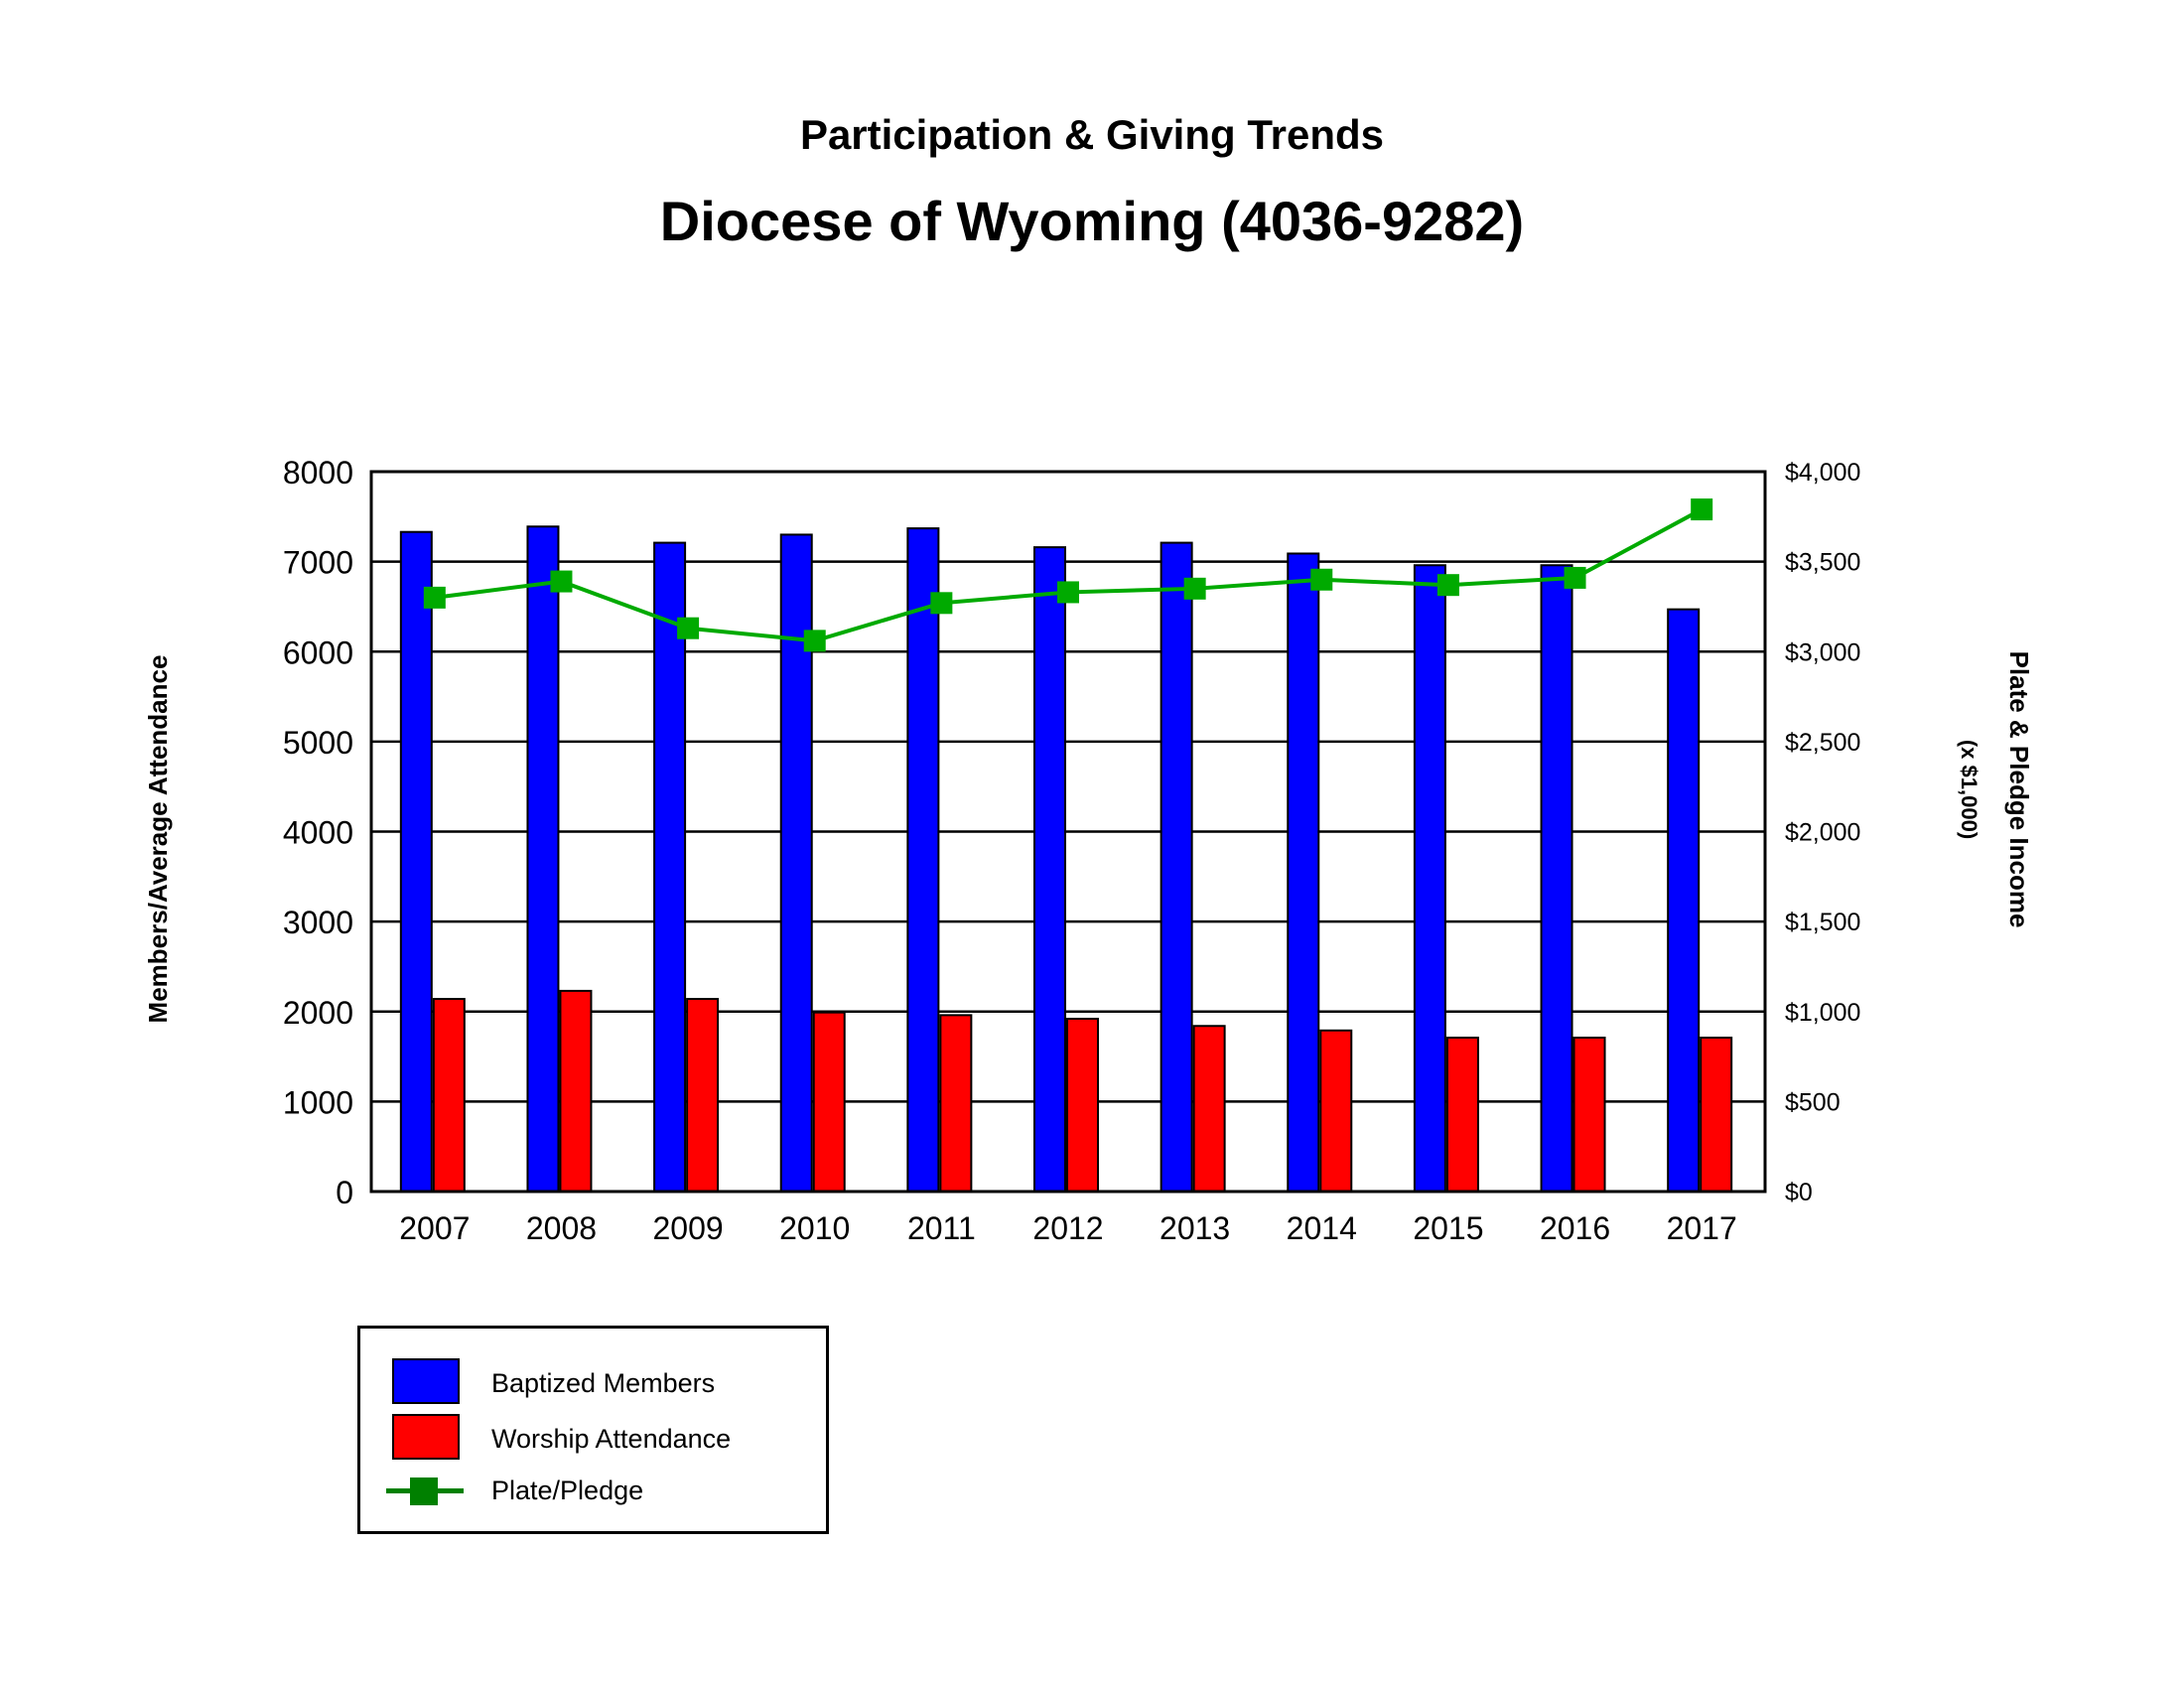  Describe the element at coordinates (1448, 1228) in the screenshot. I see `x-tick-label: 2015` at that location.